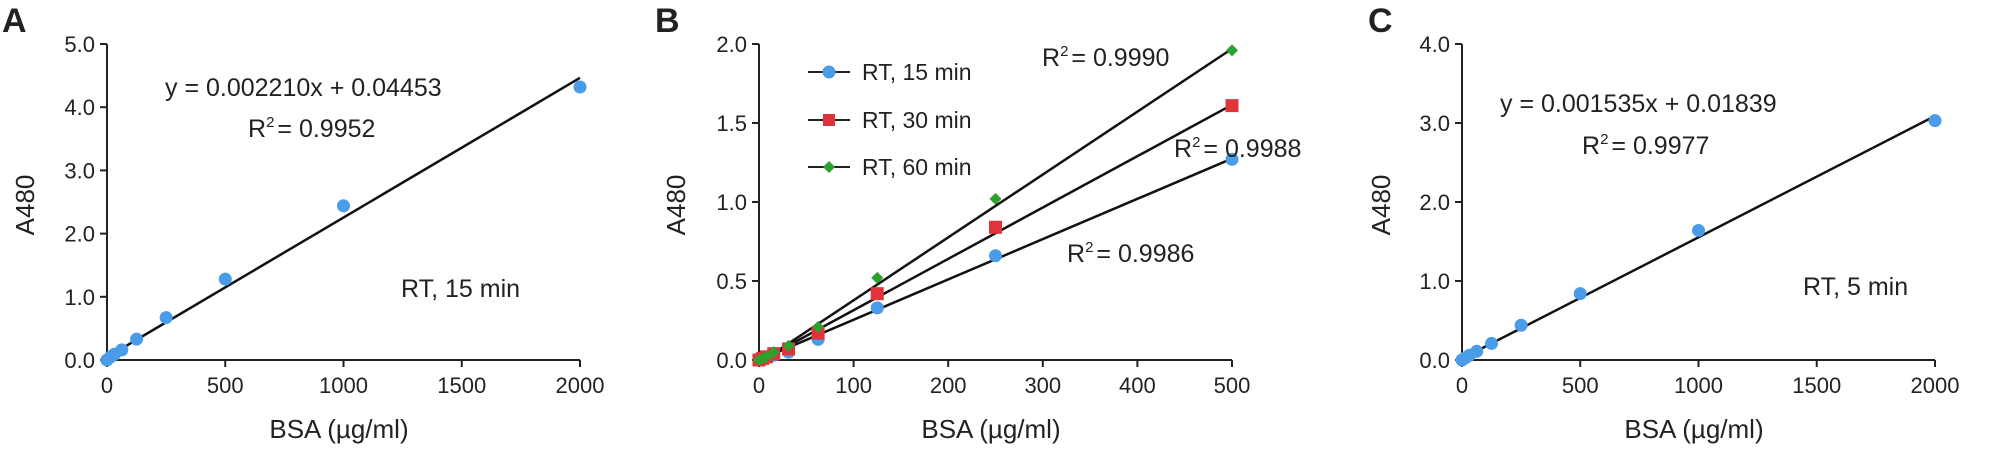 This screenshot has height=453, width=2000. What do you see at coordinates (1089, 247) in the screenshot?
I see `panel-b-r2-rt15-exp: 2` at bounding box center [1089, 247].